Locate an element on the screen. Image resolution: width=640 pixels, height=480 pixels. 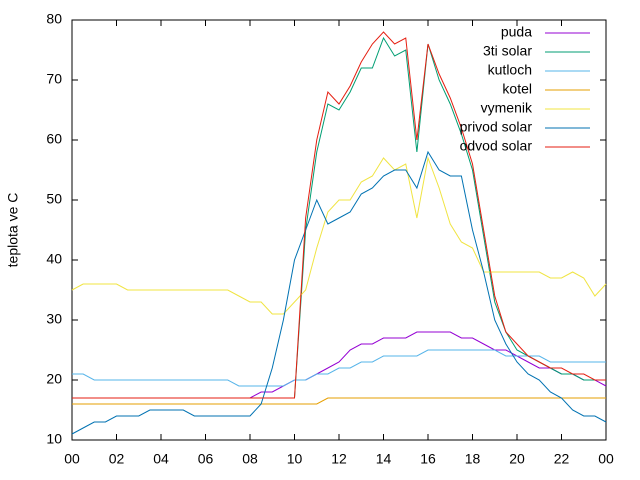
x-tick-label: 16 is located at coordinates (428, 459).